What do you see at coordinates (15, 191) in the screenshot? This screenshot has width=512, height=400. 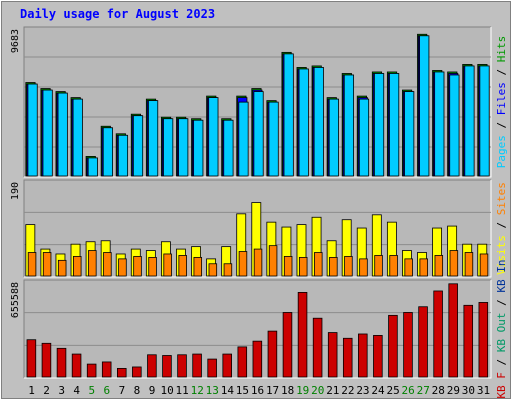 I see `y-max-label: 190` at bounding box center [15, 191].